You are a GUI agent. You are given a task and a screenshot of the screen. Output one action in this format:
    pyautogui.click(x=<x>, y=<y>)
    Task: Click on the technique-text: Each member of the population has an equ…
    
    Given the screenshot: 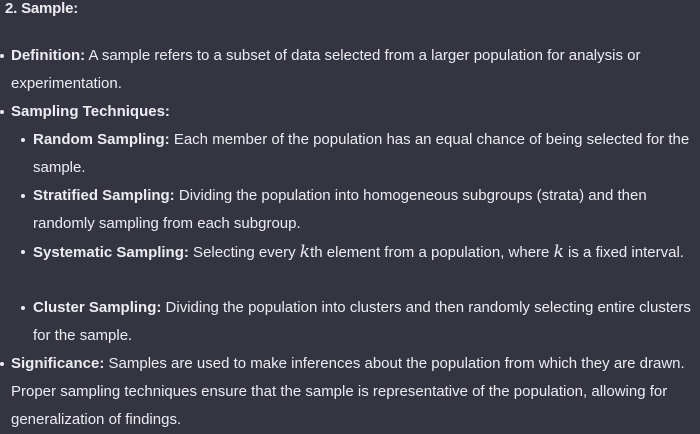 What is the action you would take?
    pyautogui.click(x=361, y=153)
    